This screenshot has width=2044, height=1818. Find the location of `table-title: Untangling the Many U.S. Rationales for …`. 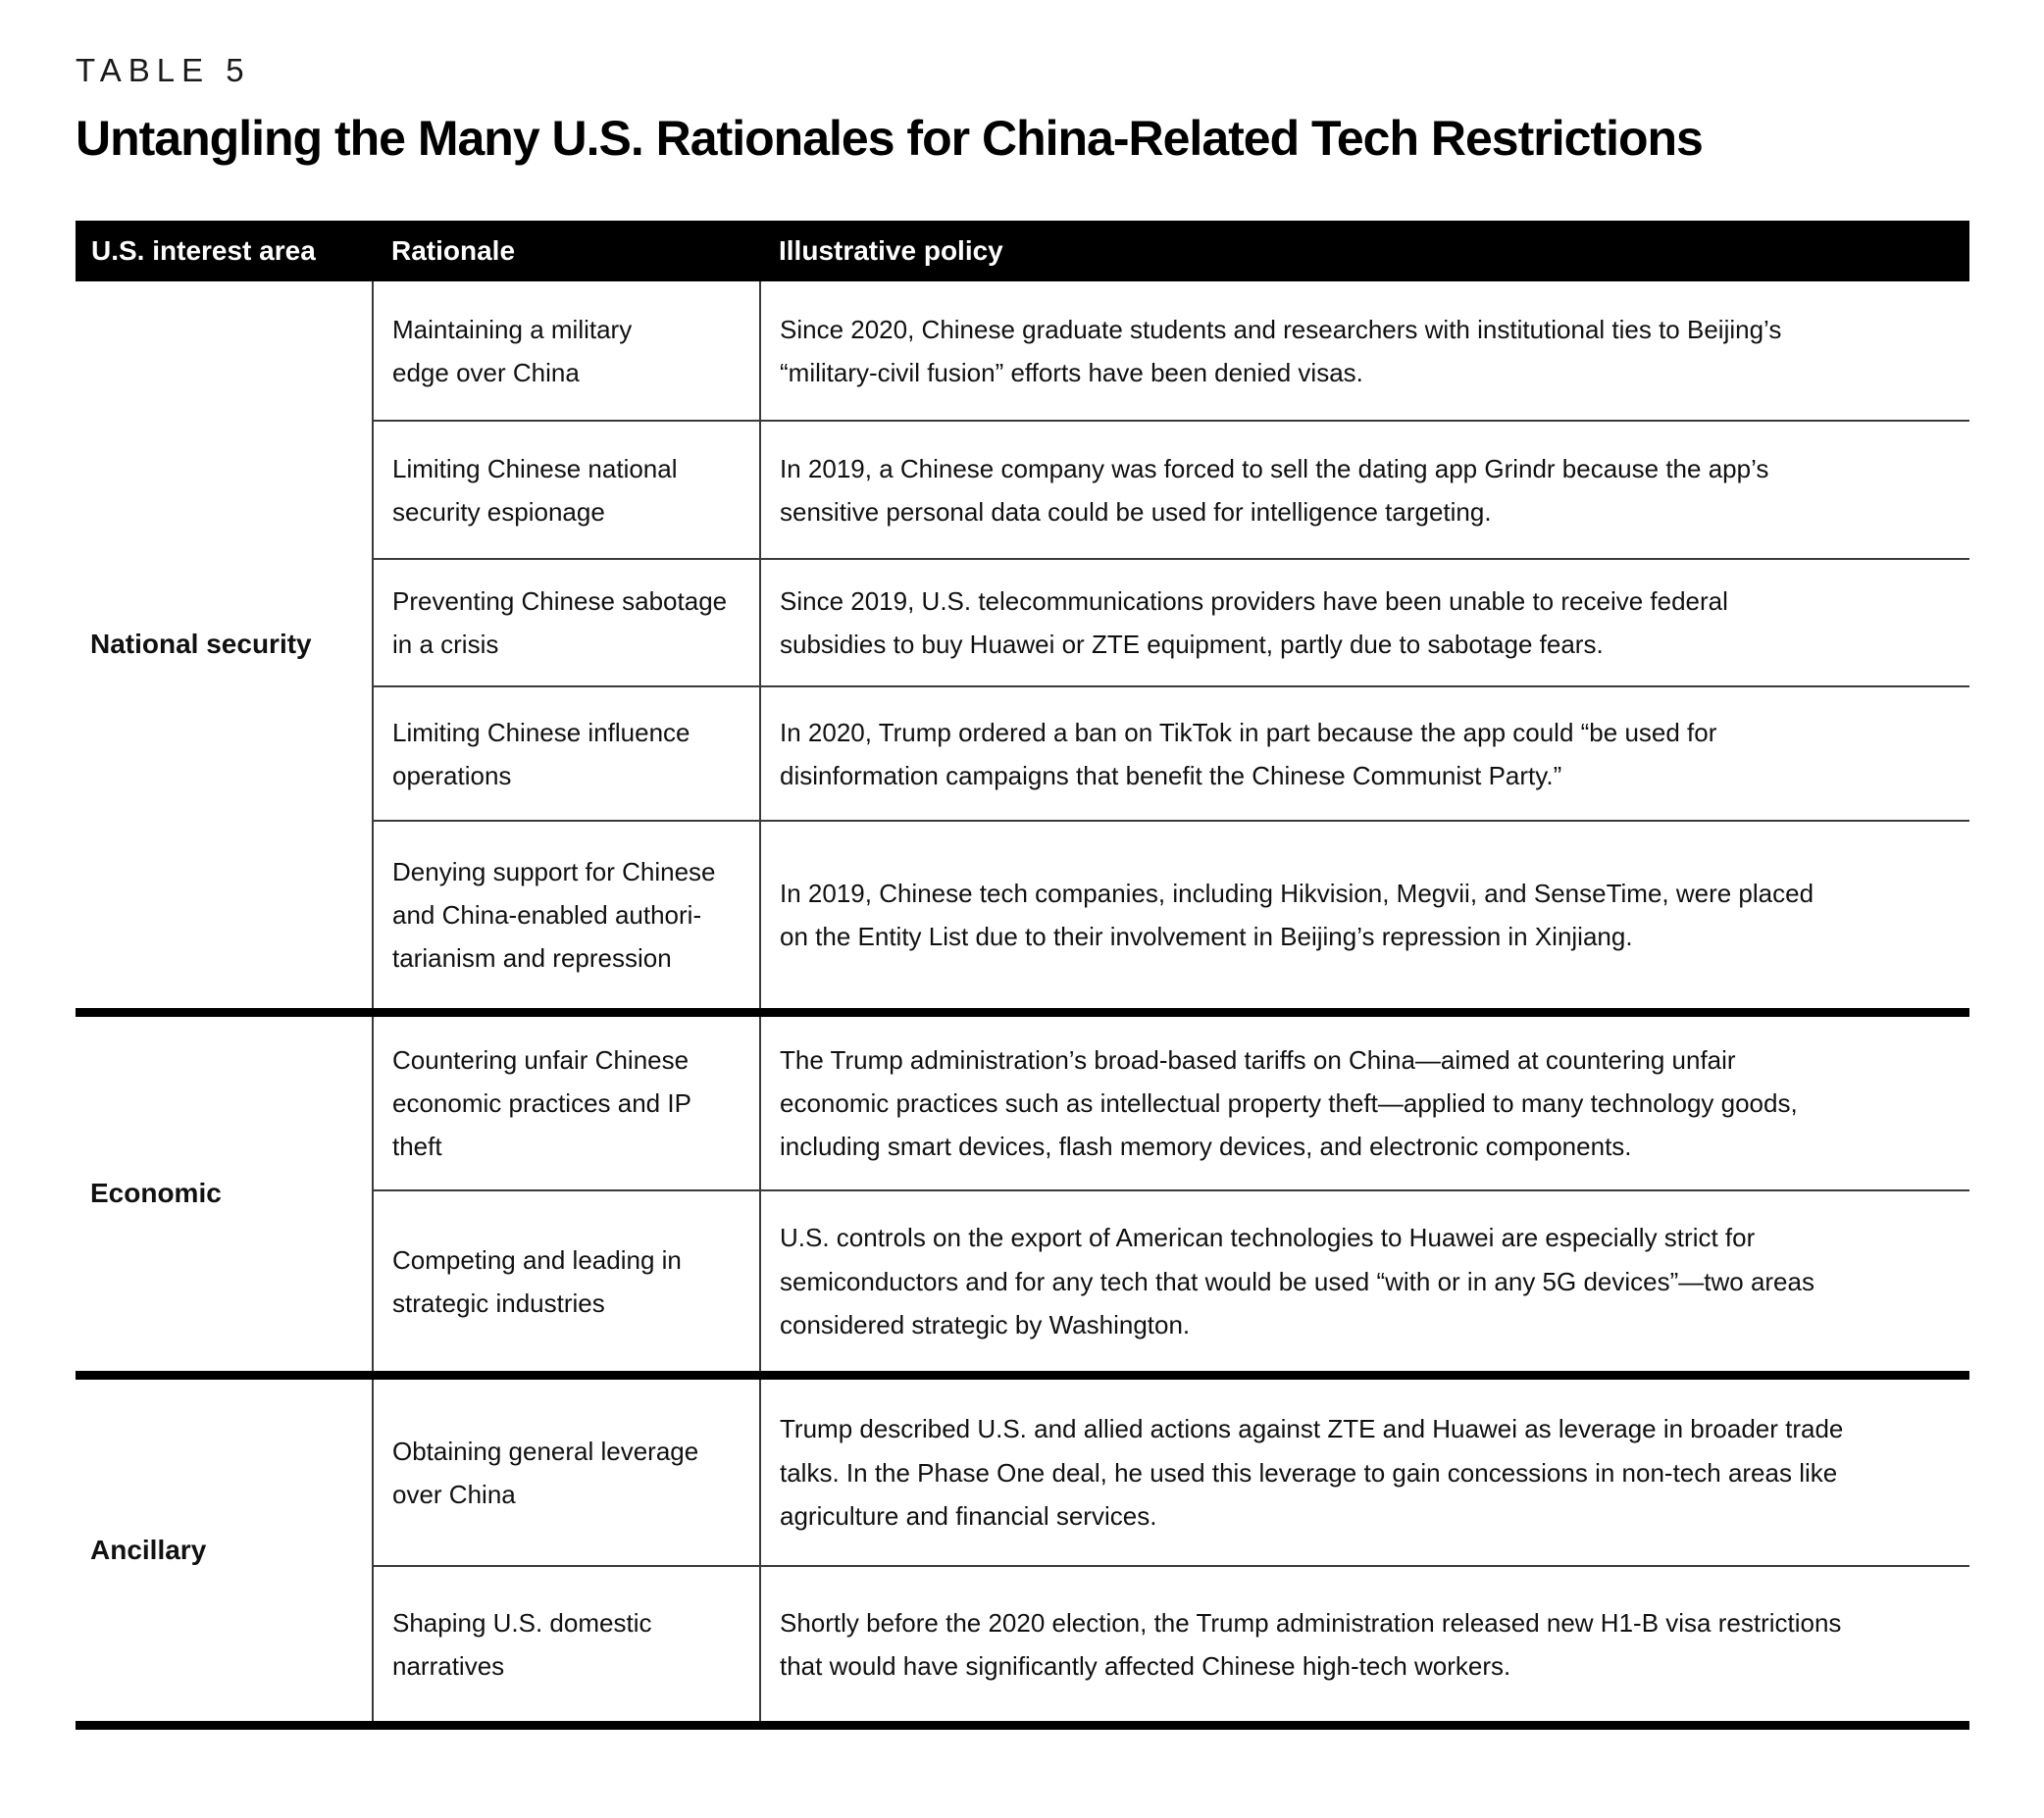

table-title: Untangling the Many U.S. Rationales for … is located at coordinates (890, 138).